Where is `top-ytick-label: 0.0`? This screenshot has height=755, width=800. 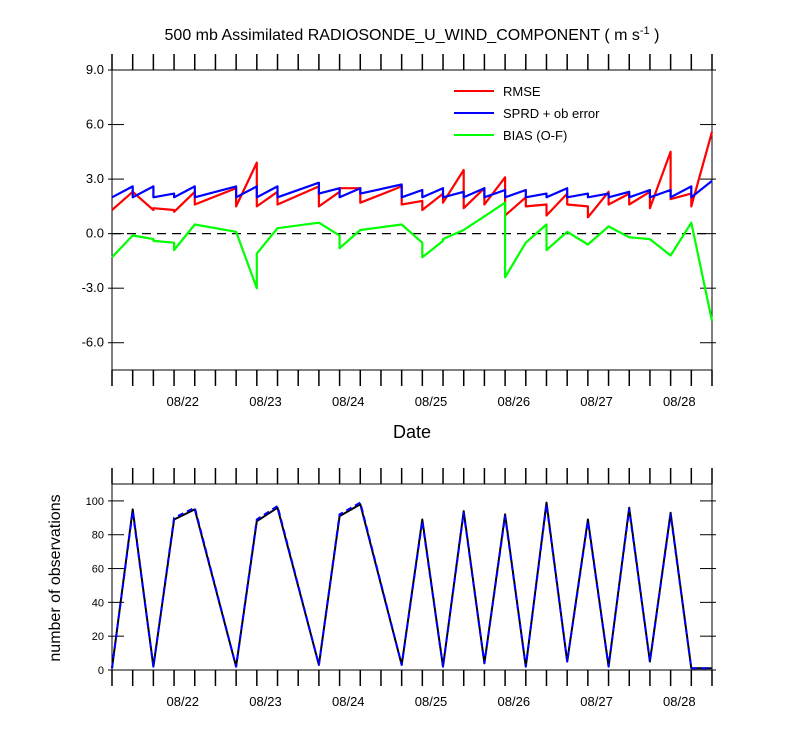 top-ytick-label: 0.0 is located at coordinates (95, 233).